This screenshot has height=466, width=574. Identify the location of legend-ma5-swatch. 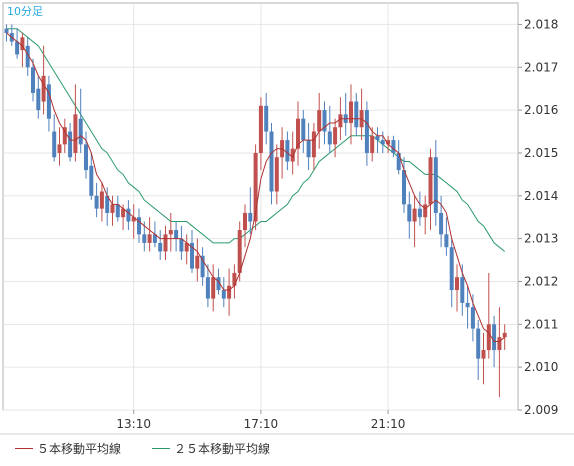
(24, 448).